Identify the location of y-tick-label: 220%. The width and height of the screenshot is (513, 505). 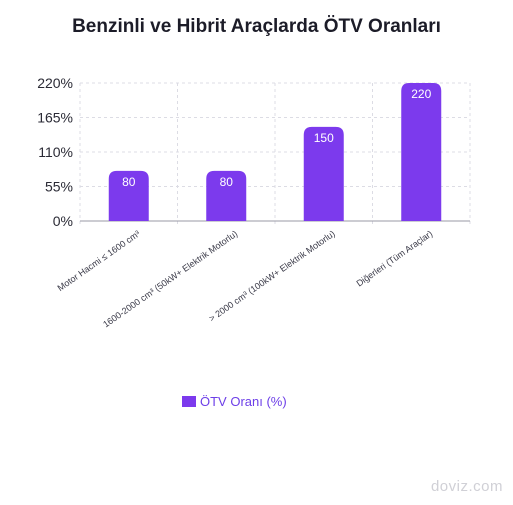
(55, 83).